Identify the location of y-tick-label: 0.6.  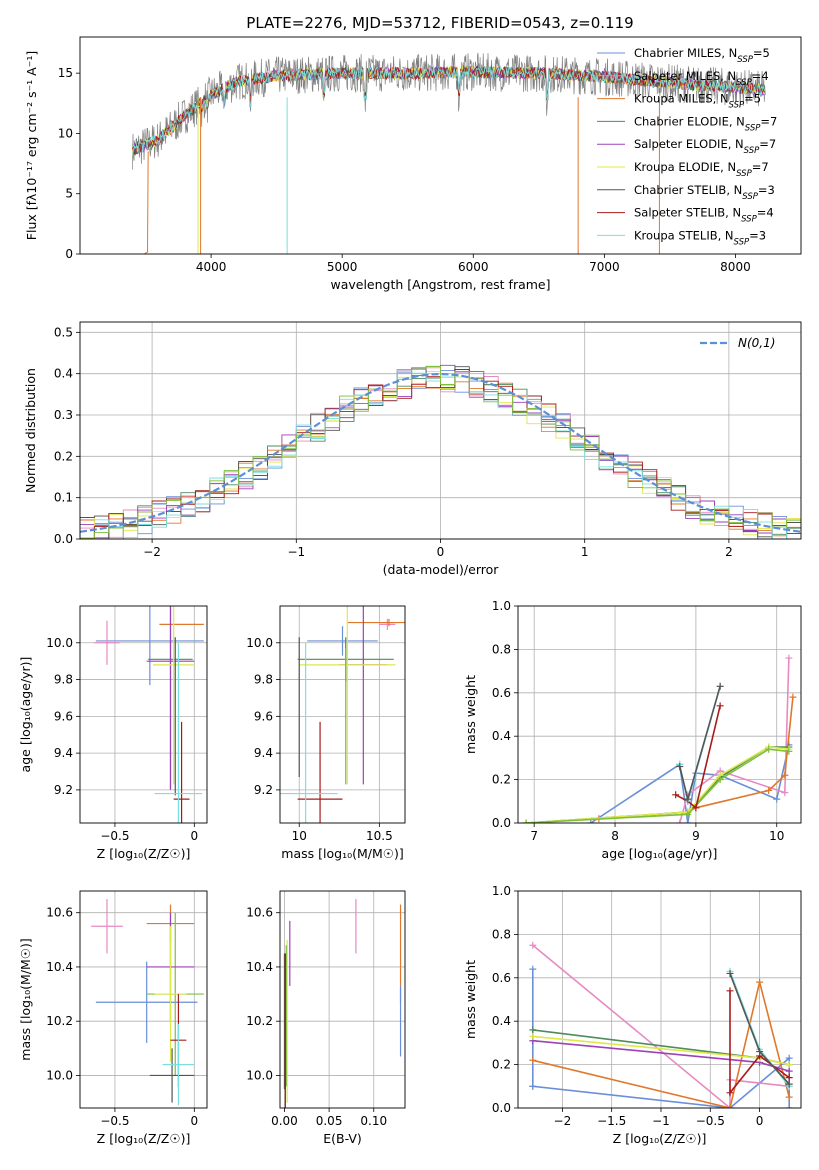
(501, 978).